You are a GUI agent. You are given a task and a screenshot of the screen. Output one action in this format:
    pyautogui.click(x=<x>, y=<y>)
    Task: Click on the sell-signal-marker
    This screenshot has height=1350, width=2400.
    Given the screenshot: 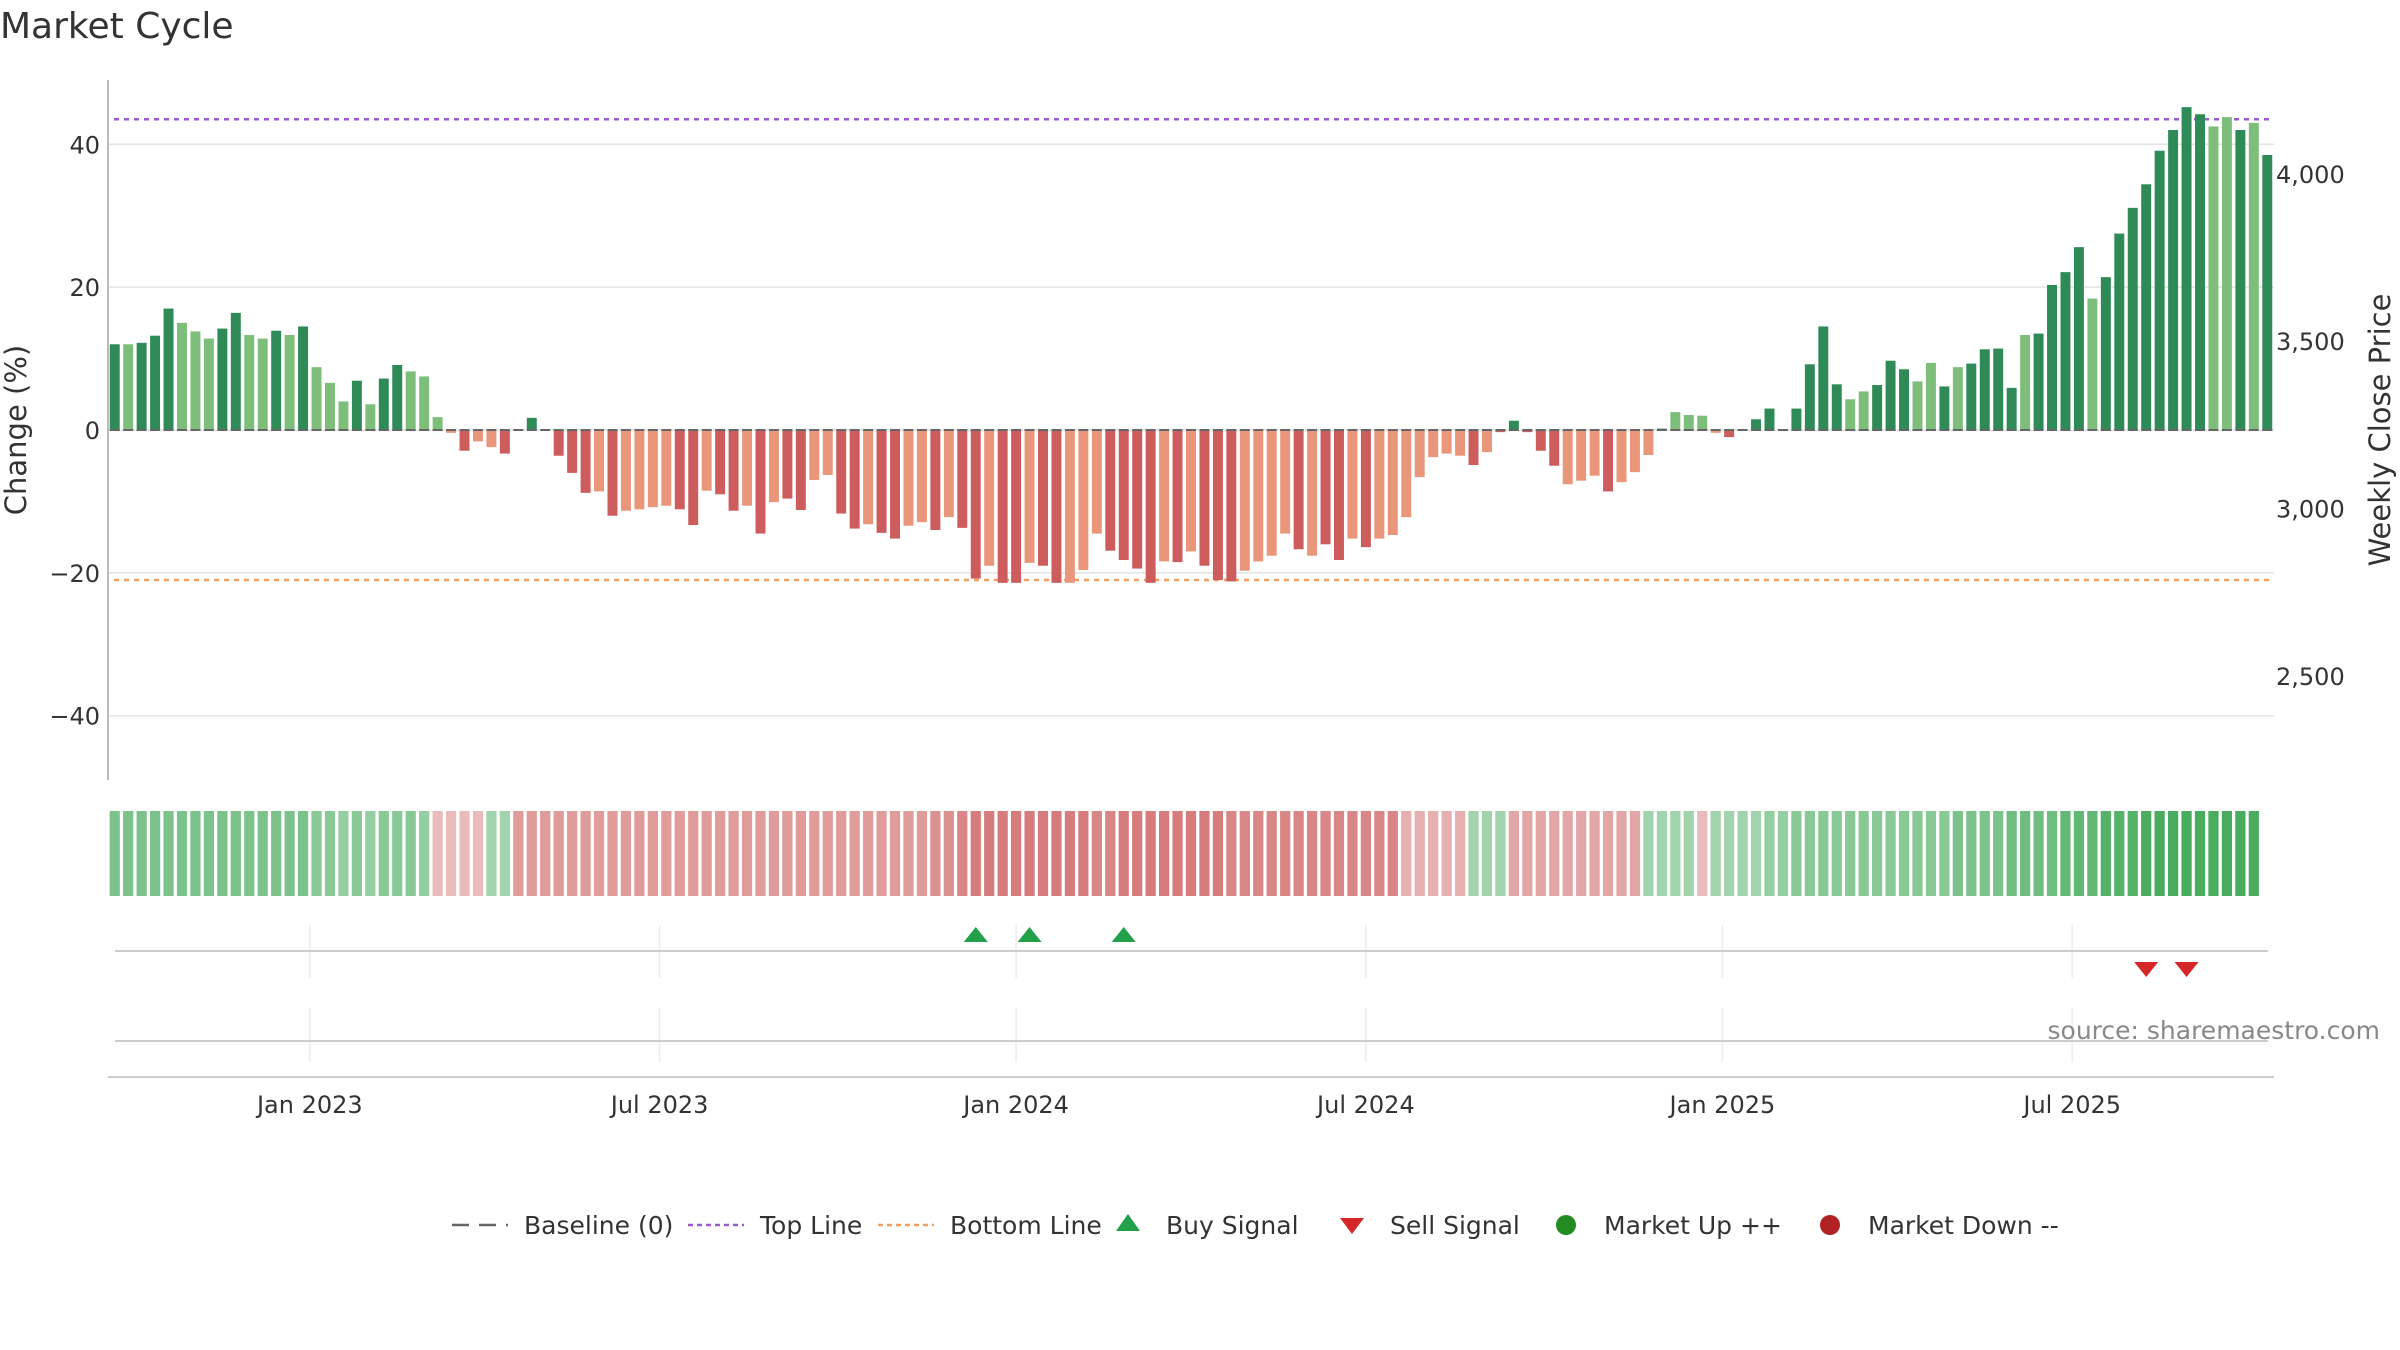 What is the action you would take?
    pyautogui.click(x=2186, y=969)
    